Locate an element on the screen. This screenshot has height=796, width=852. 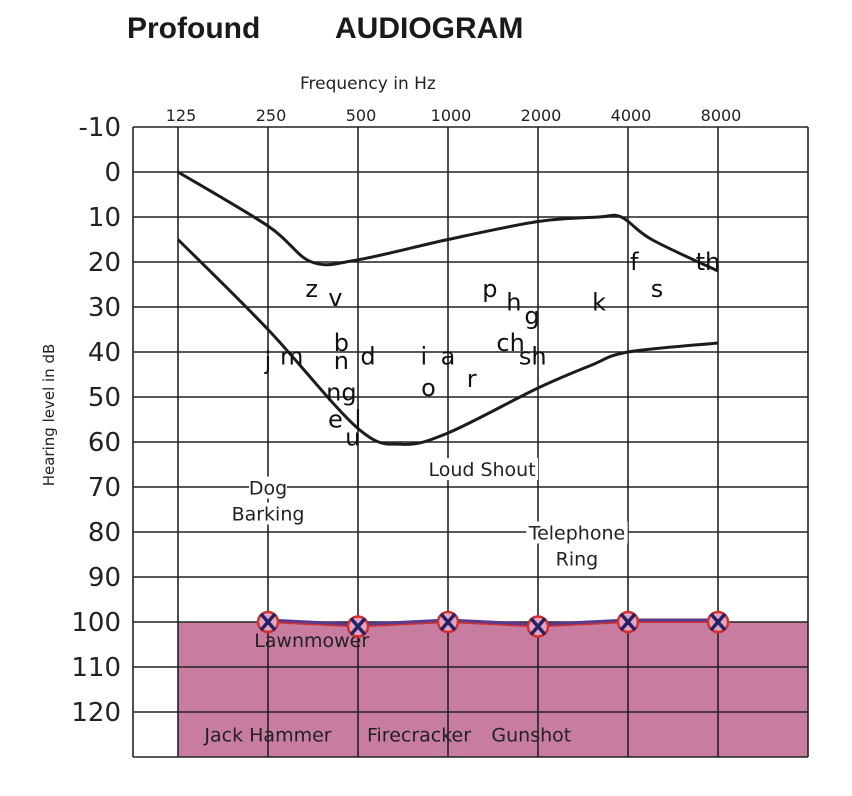
phoneme-label: e is located at coordinates (335, 420).